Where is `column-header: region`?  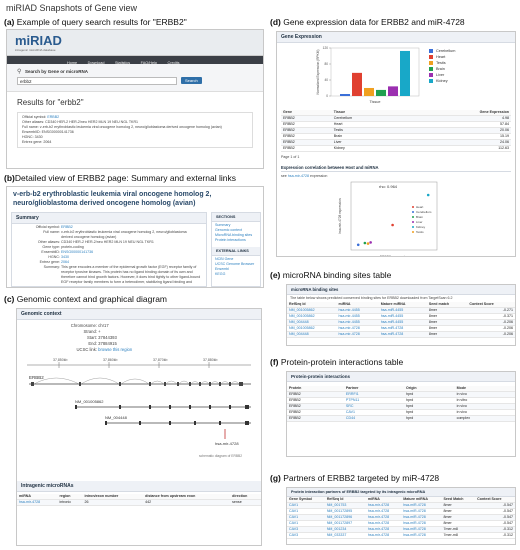
column-header: region is located at coordinates (70, 497).